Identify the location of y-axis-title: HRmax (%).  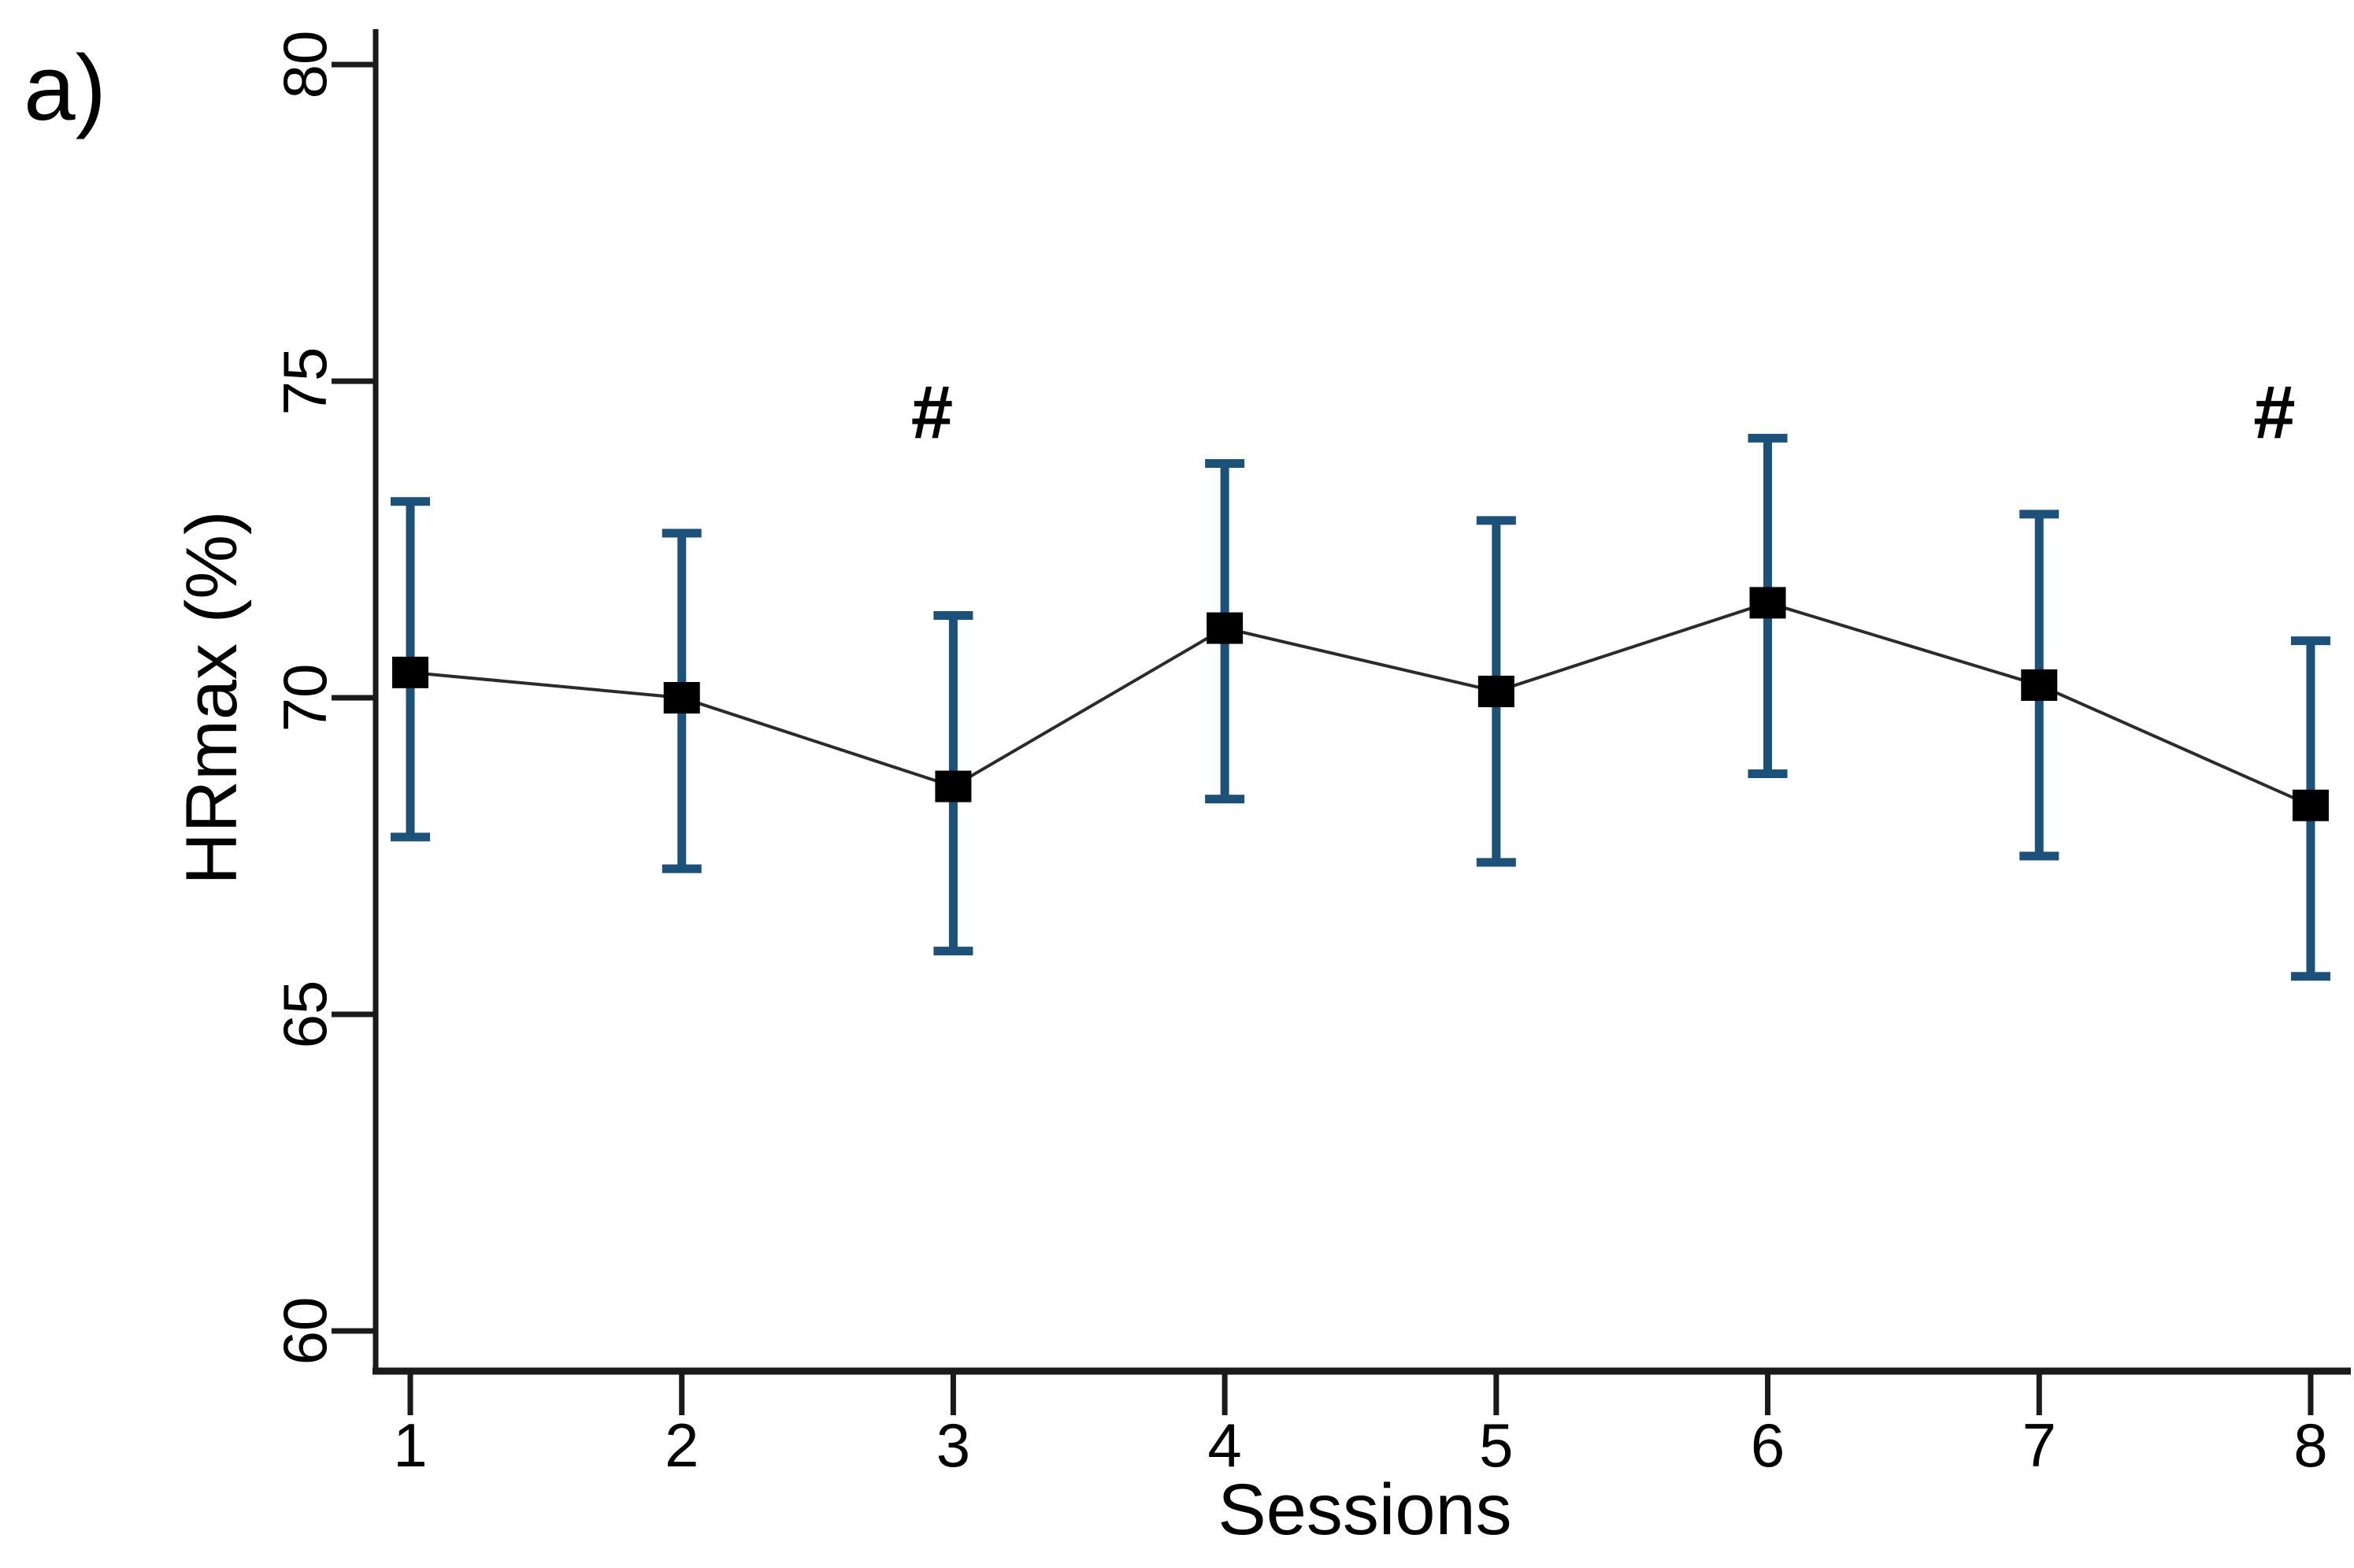
(212, 697).